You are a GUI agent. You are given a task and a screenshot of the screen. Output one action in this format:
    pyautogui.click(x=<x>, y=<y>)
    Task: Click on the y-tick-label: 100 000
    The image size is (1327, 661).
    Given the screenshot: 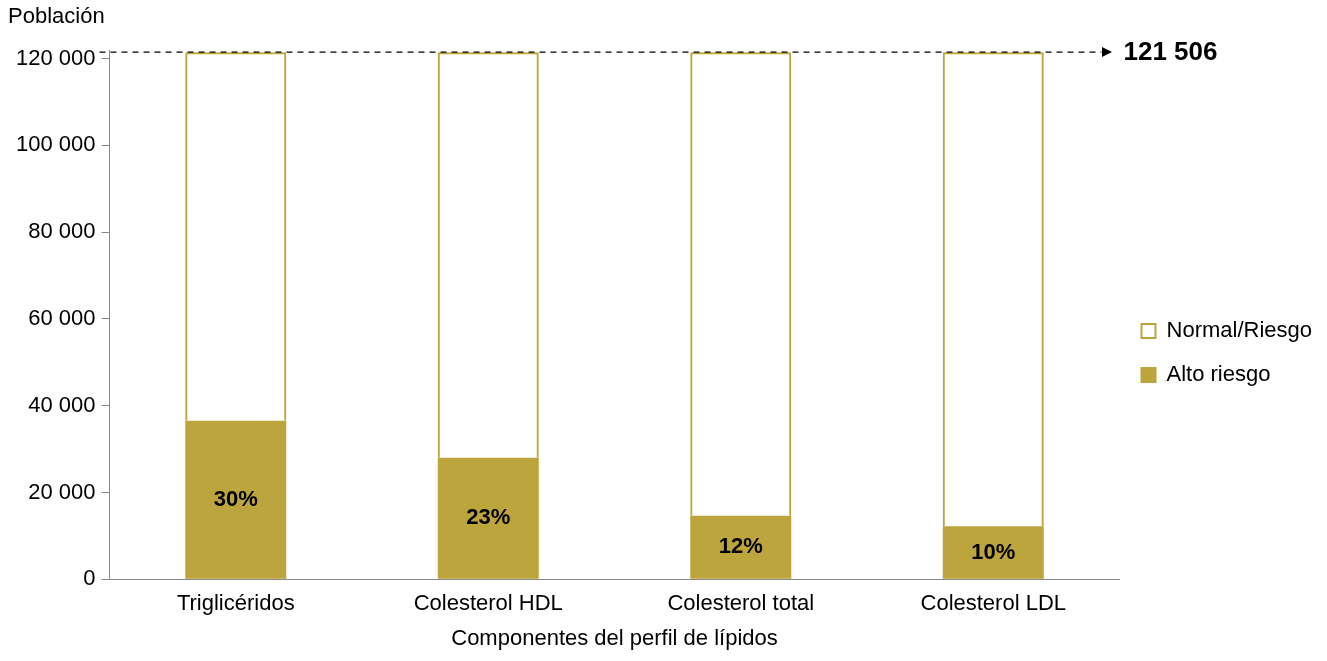 What is the action you would take?
    pyautogui.click(x=55, y=144)
    